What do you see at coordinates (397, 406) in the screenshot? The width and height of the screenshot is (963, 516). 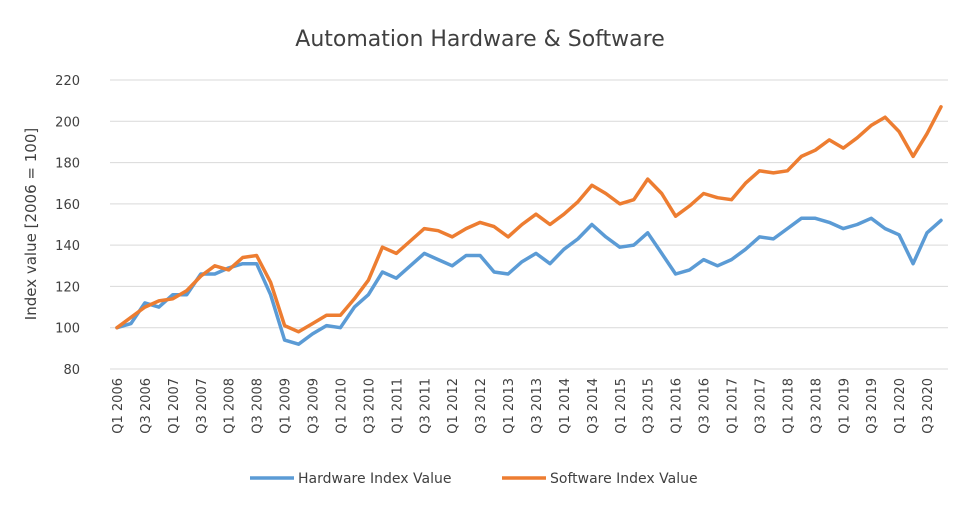 I see `x-tick-label: Q1 2011` at bounding box center [397, 406].